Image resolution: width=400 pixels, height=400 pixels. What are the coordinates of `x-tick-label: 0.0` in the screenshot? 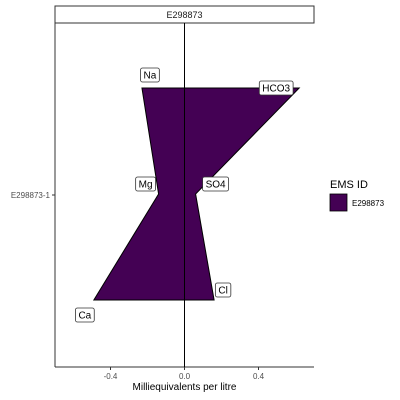 It's located at (185, 376).